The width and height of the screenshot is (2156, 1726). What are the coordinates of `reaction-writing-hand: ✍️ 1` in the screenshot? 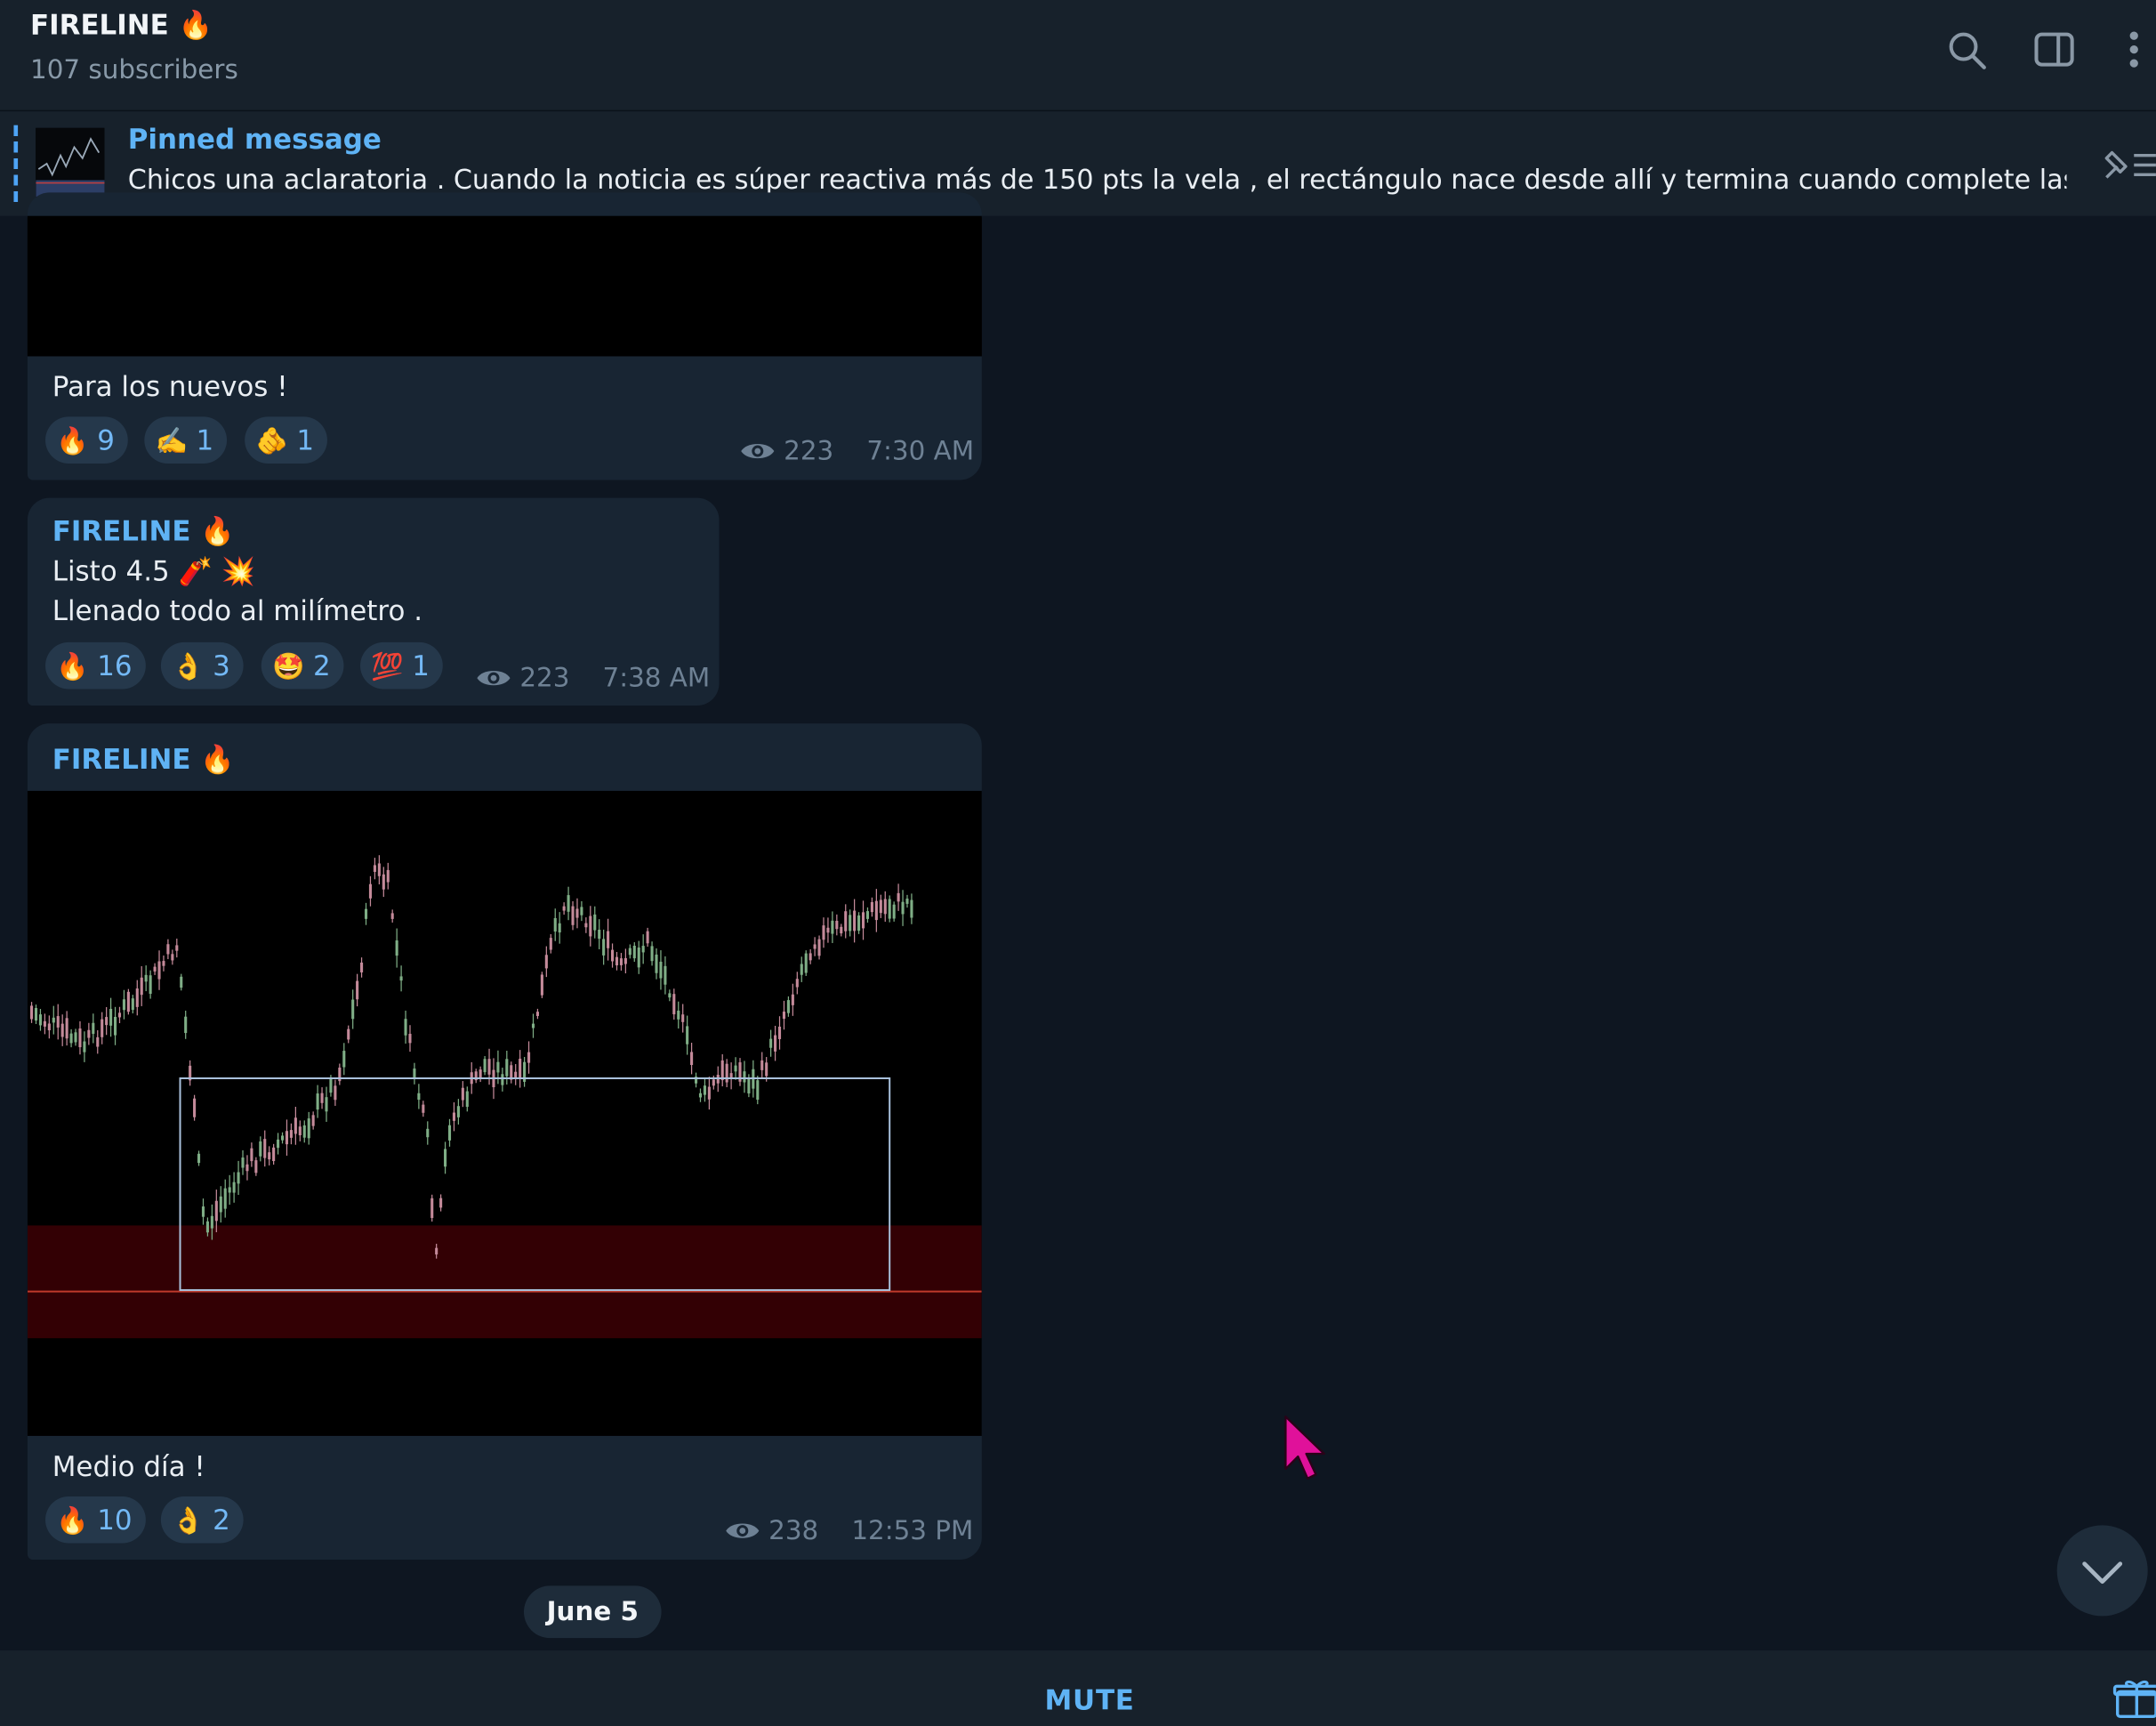 It's located at (186, 440).